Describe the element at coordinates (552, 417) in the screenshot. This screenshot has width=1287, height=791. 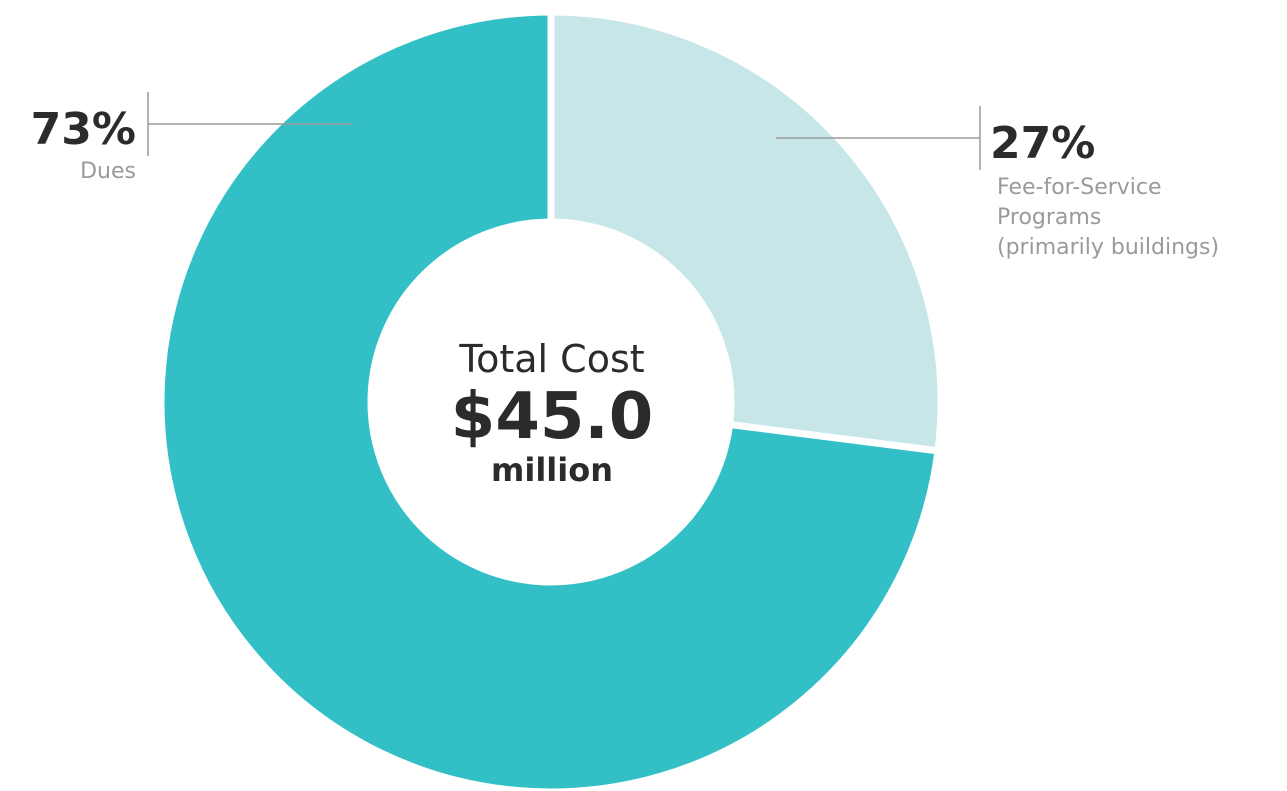
I see `center-value: $45.0` at that location.